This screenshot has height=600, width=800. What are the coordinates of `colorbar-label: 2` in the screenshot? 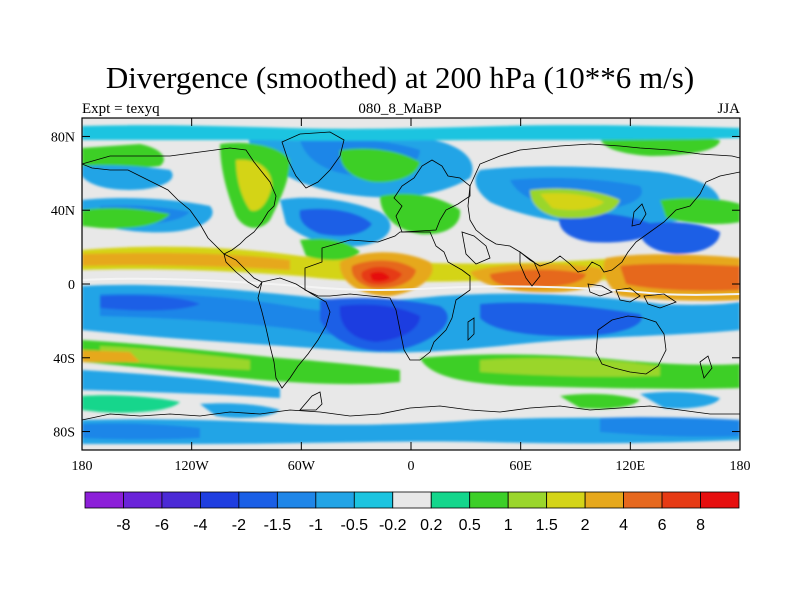 It's located at (585, 525).